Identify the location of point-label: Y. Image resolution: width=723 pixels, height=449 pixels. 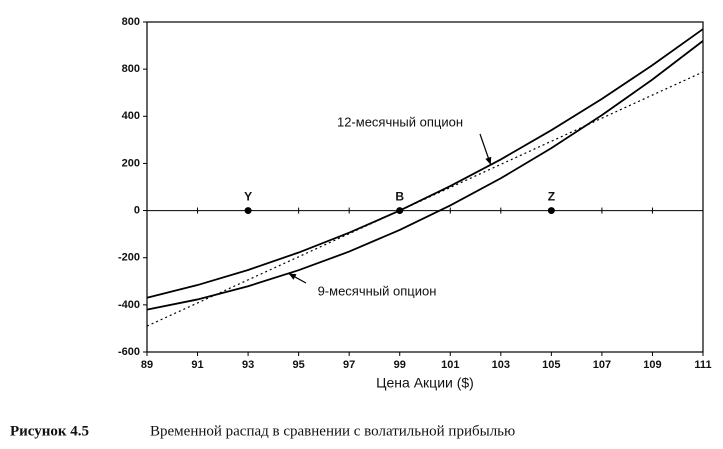
(248, 197).